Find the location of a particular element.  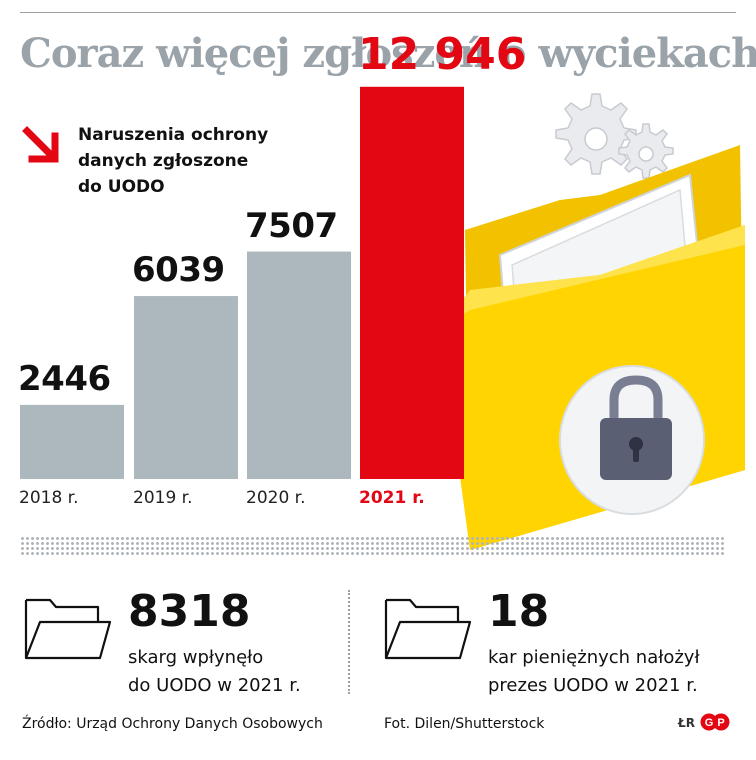

author-initials: ŁR is located at coordinates (686, 723).